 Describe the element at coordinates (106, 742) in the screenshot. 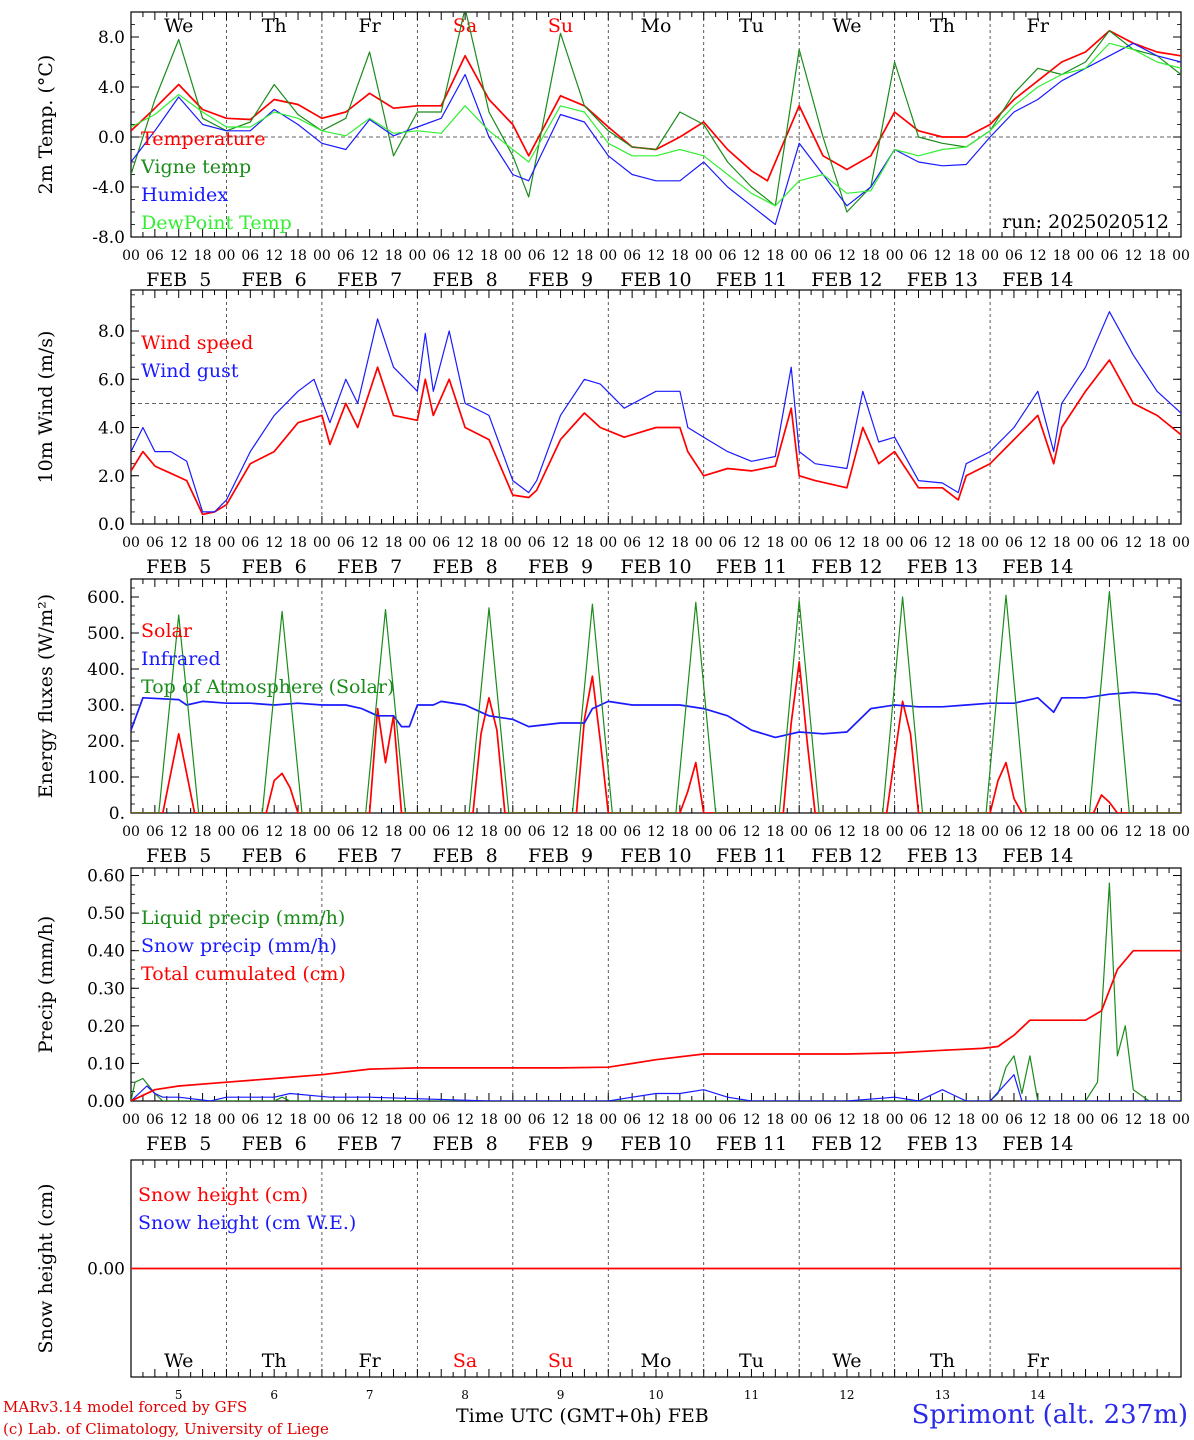

I see `y-tick-label: 200.` at that location.